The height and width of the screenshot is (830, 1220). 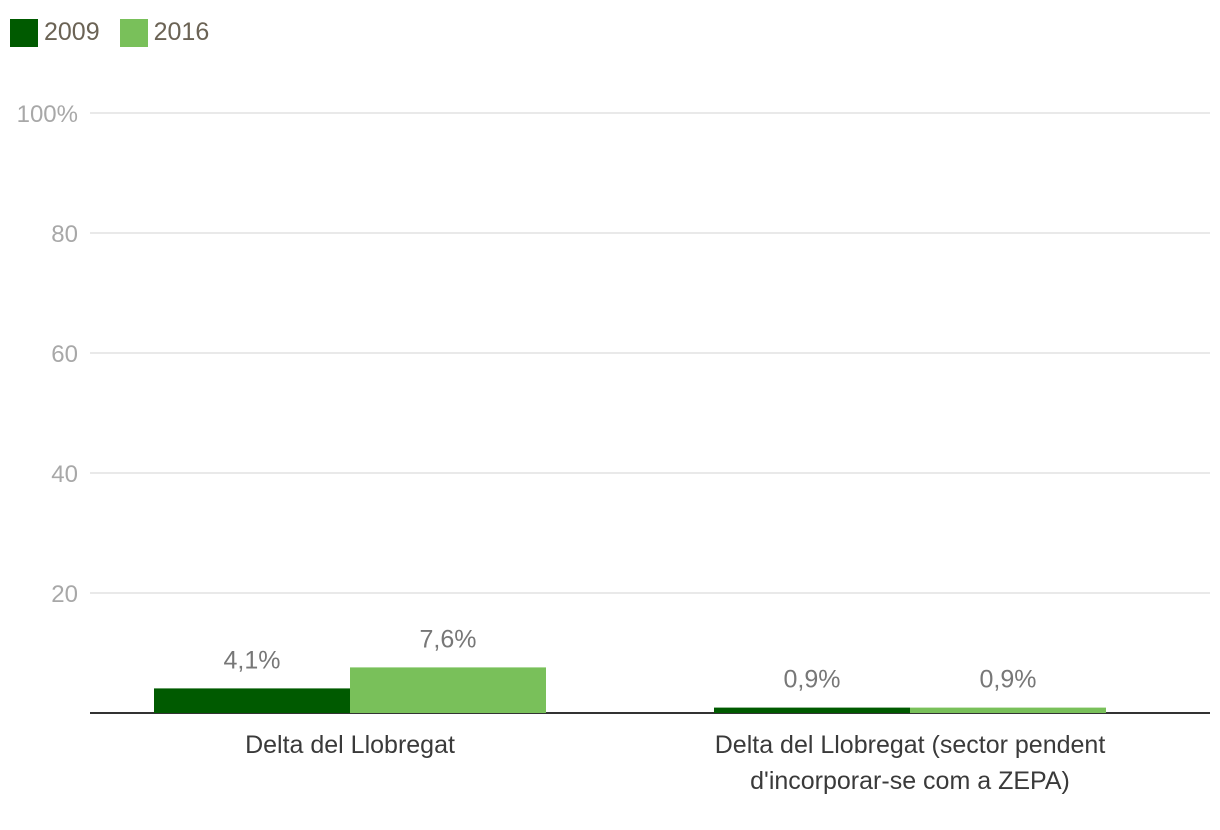 I want to click on legend-item-2009: 2009, so click(x=55, y=32).